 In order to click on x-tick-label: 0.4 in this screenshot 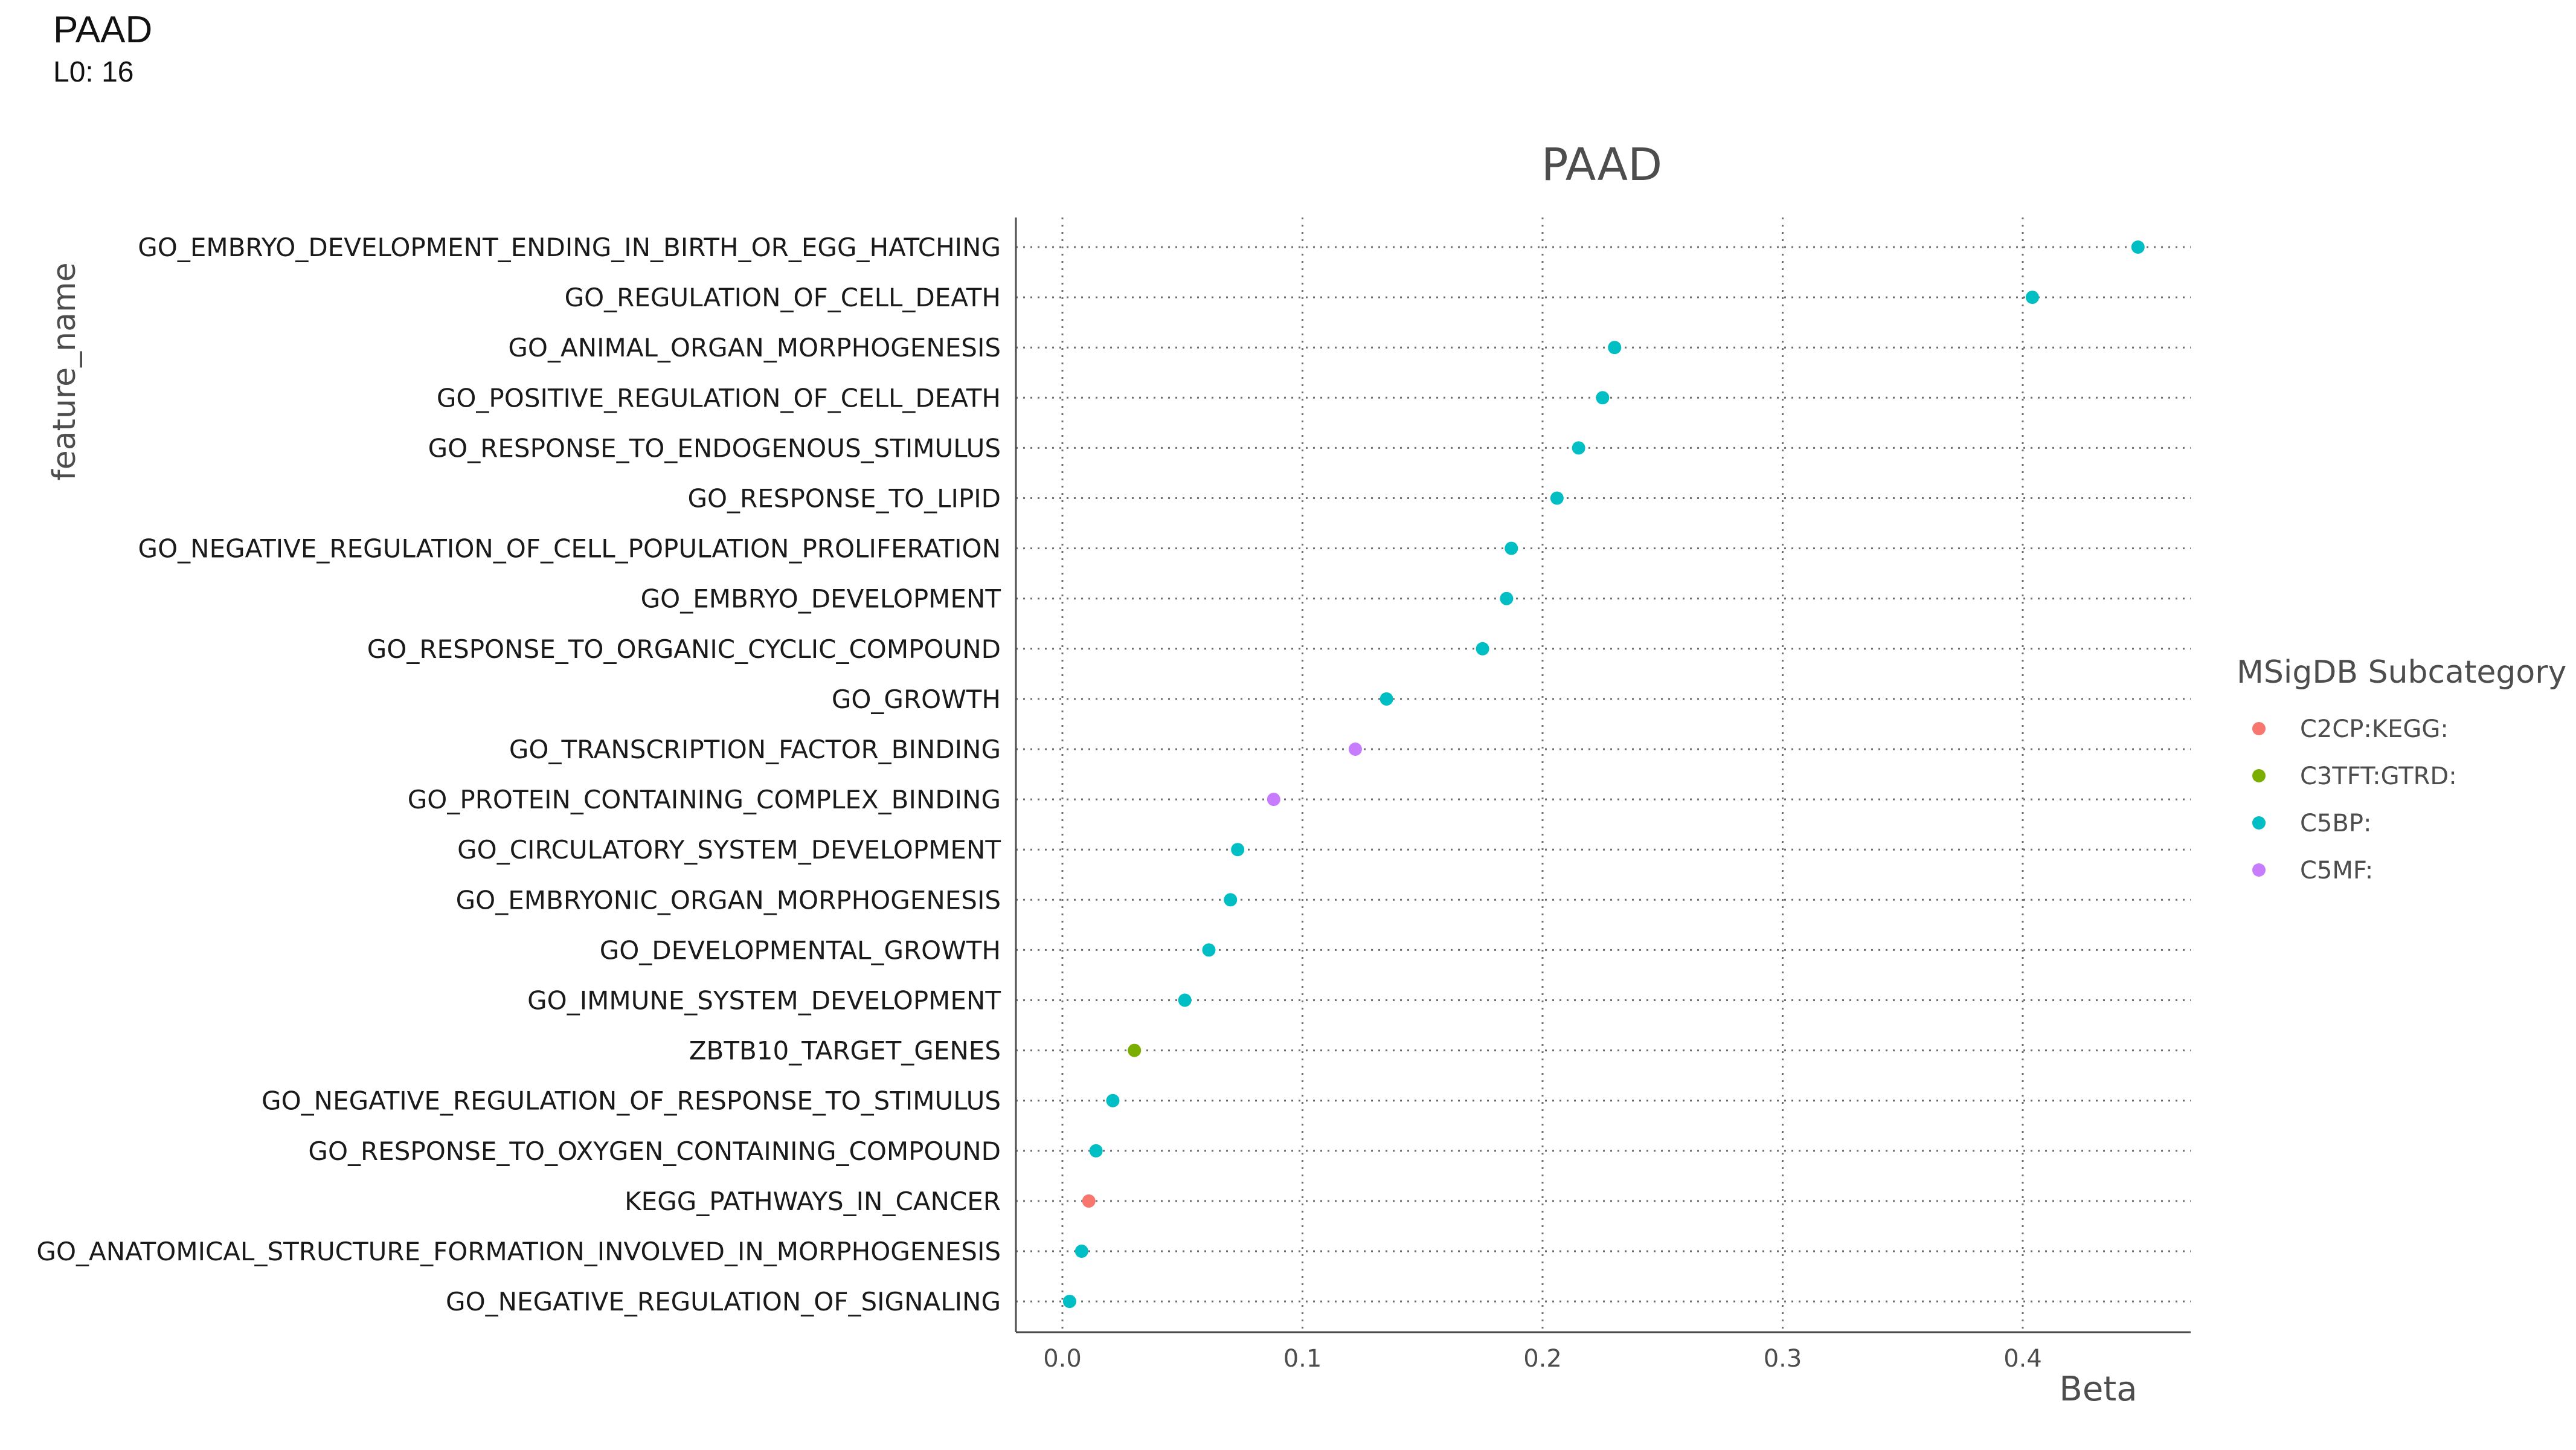, I will do `click(2022, 1359)`.